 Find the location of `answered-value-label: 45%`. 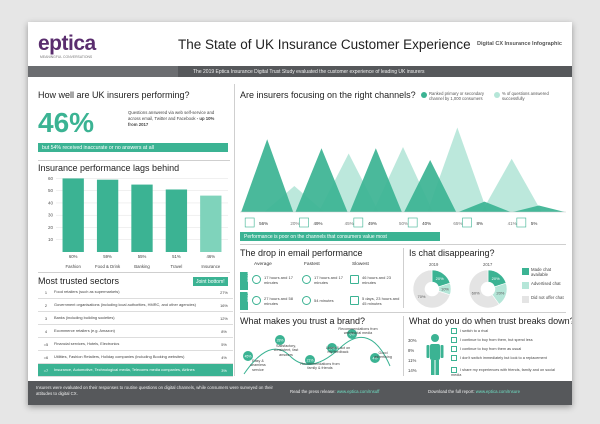

answered-value-label: 45% is located at coordinates (349, 223).